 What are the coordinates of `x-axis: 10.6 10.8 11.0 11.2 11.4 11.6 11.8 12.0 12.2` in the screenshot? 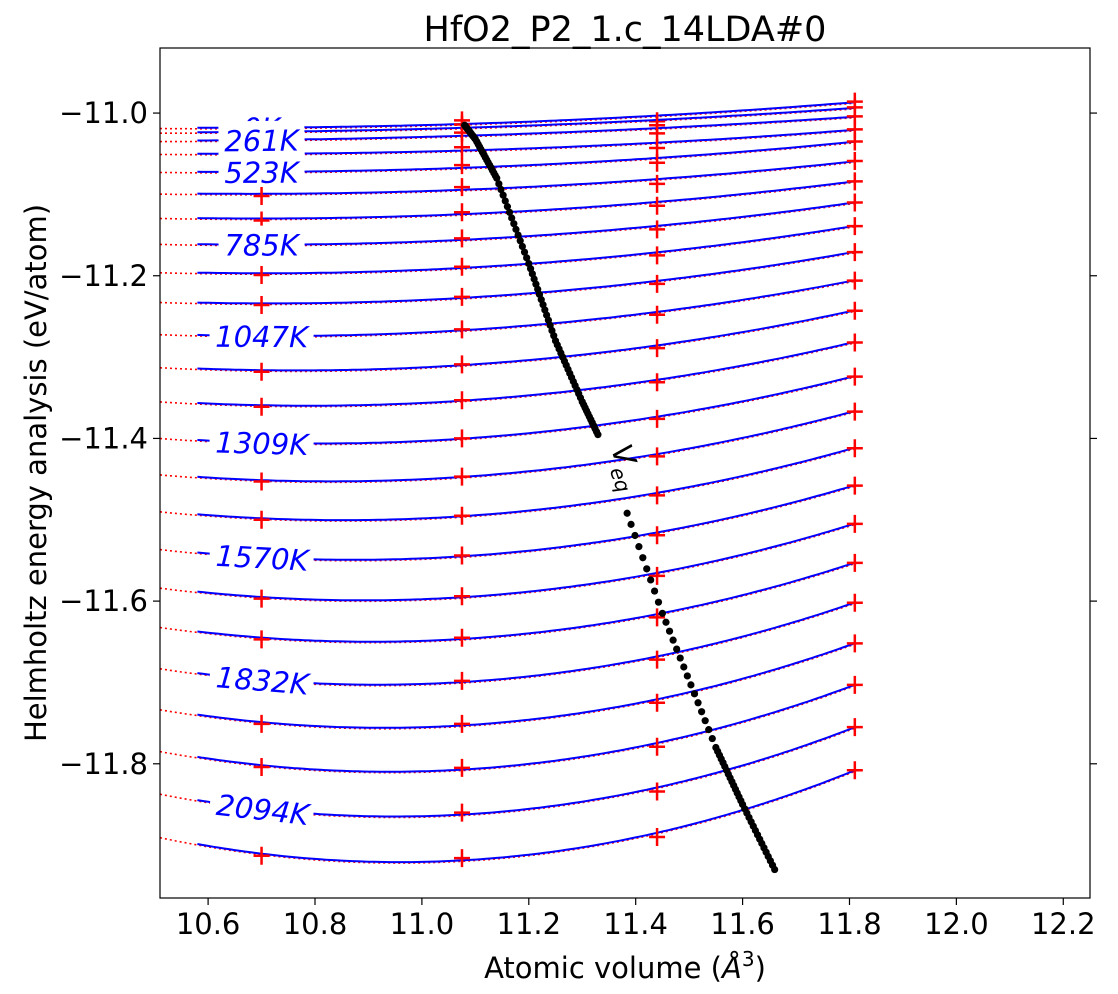 It's located at (636, 919).